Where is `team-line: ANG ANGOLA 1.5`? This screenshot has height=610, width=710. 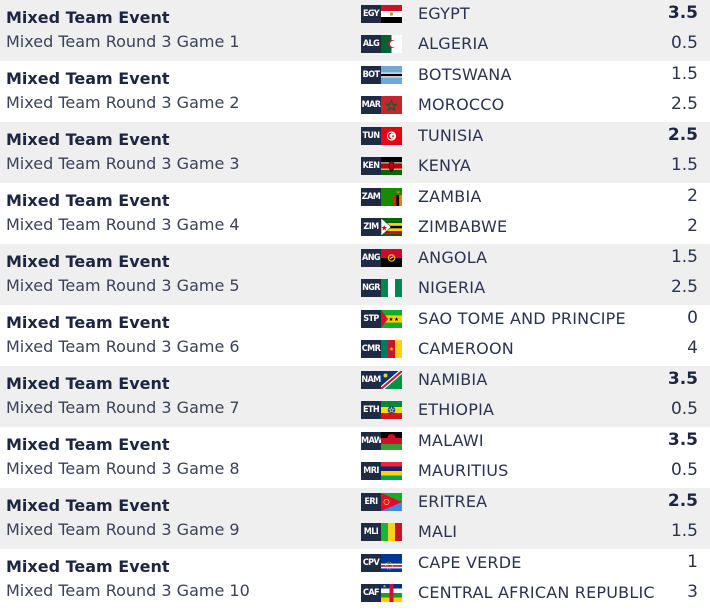 team-line: ANG ANGOLA 1.5 is located at coordinates (355, 259).